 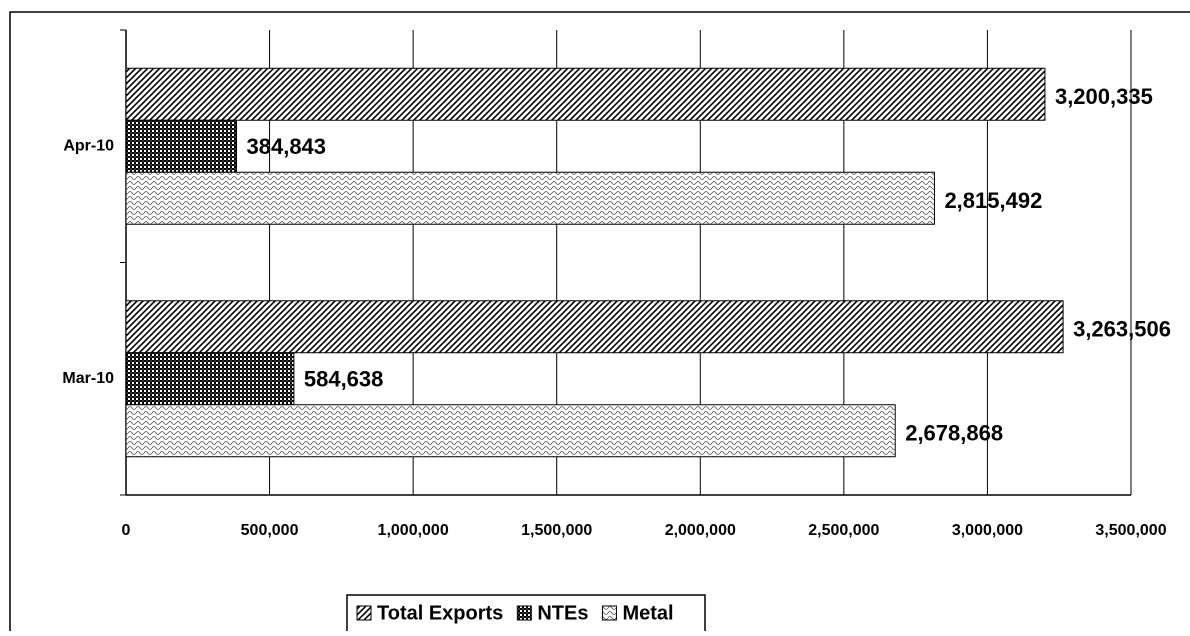 I want to click on value-label: 584,638, so click(x=344, y=379).